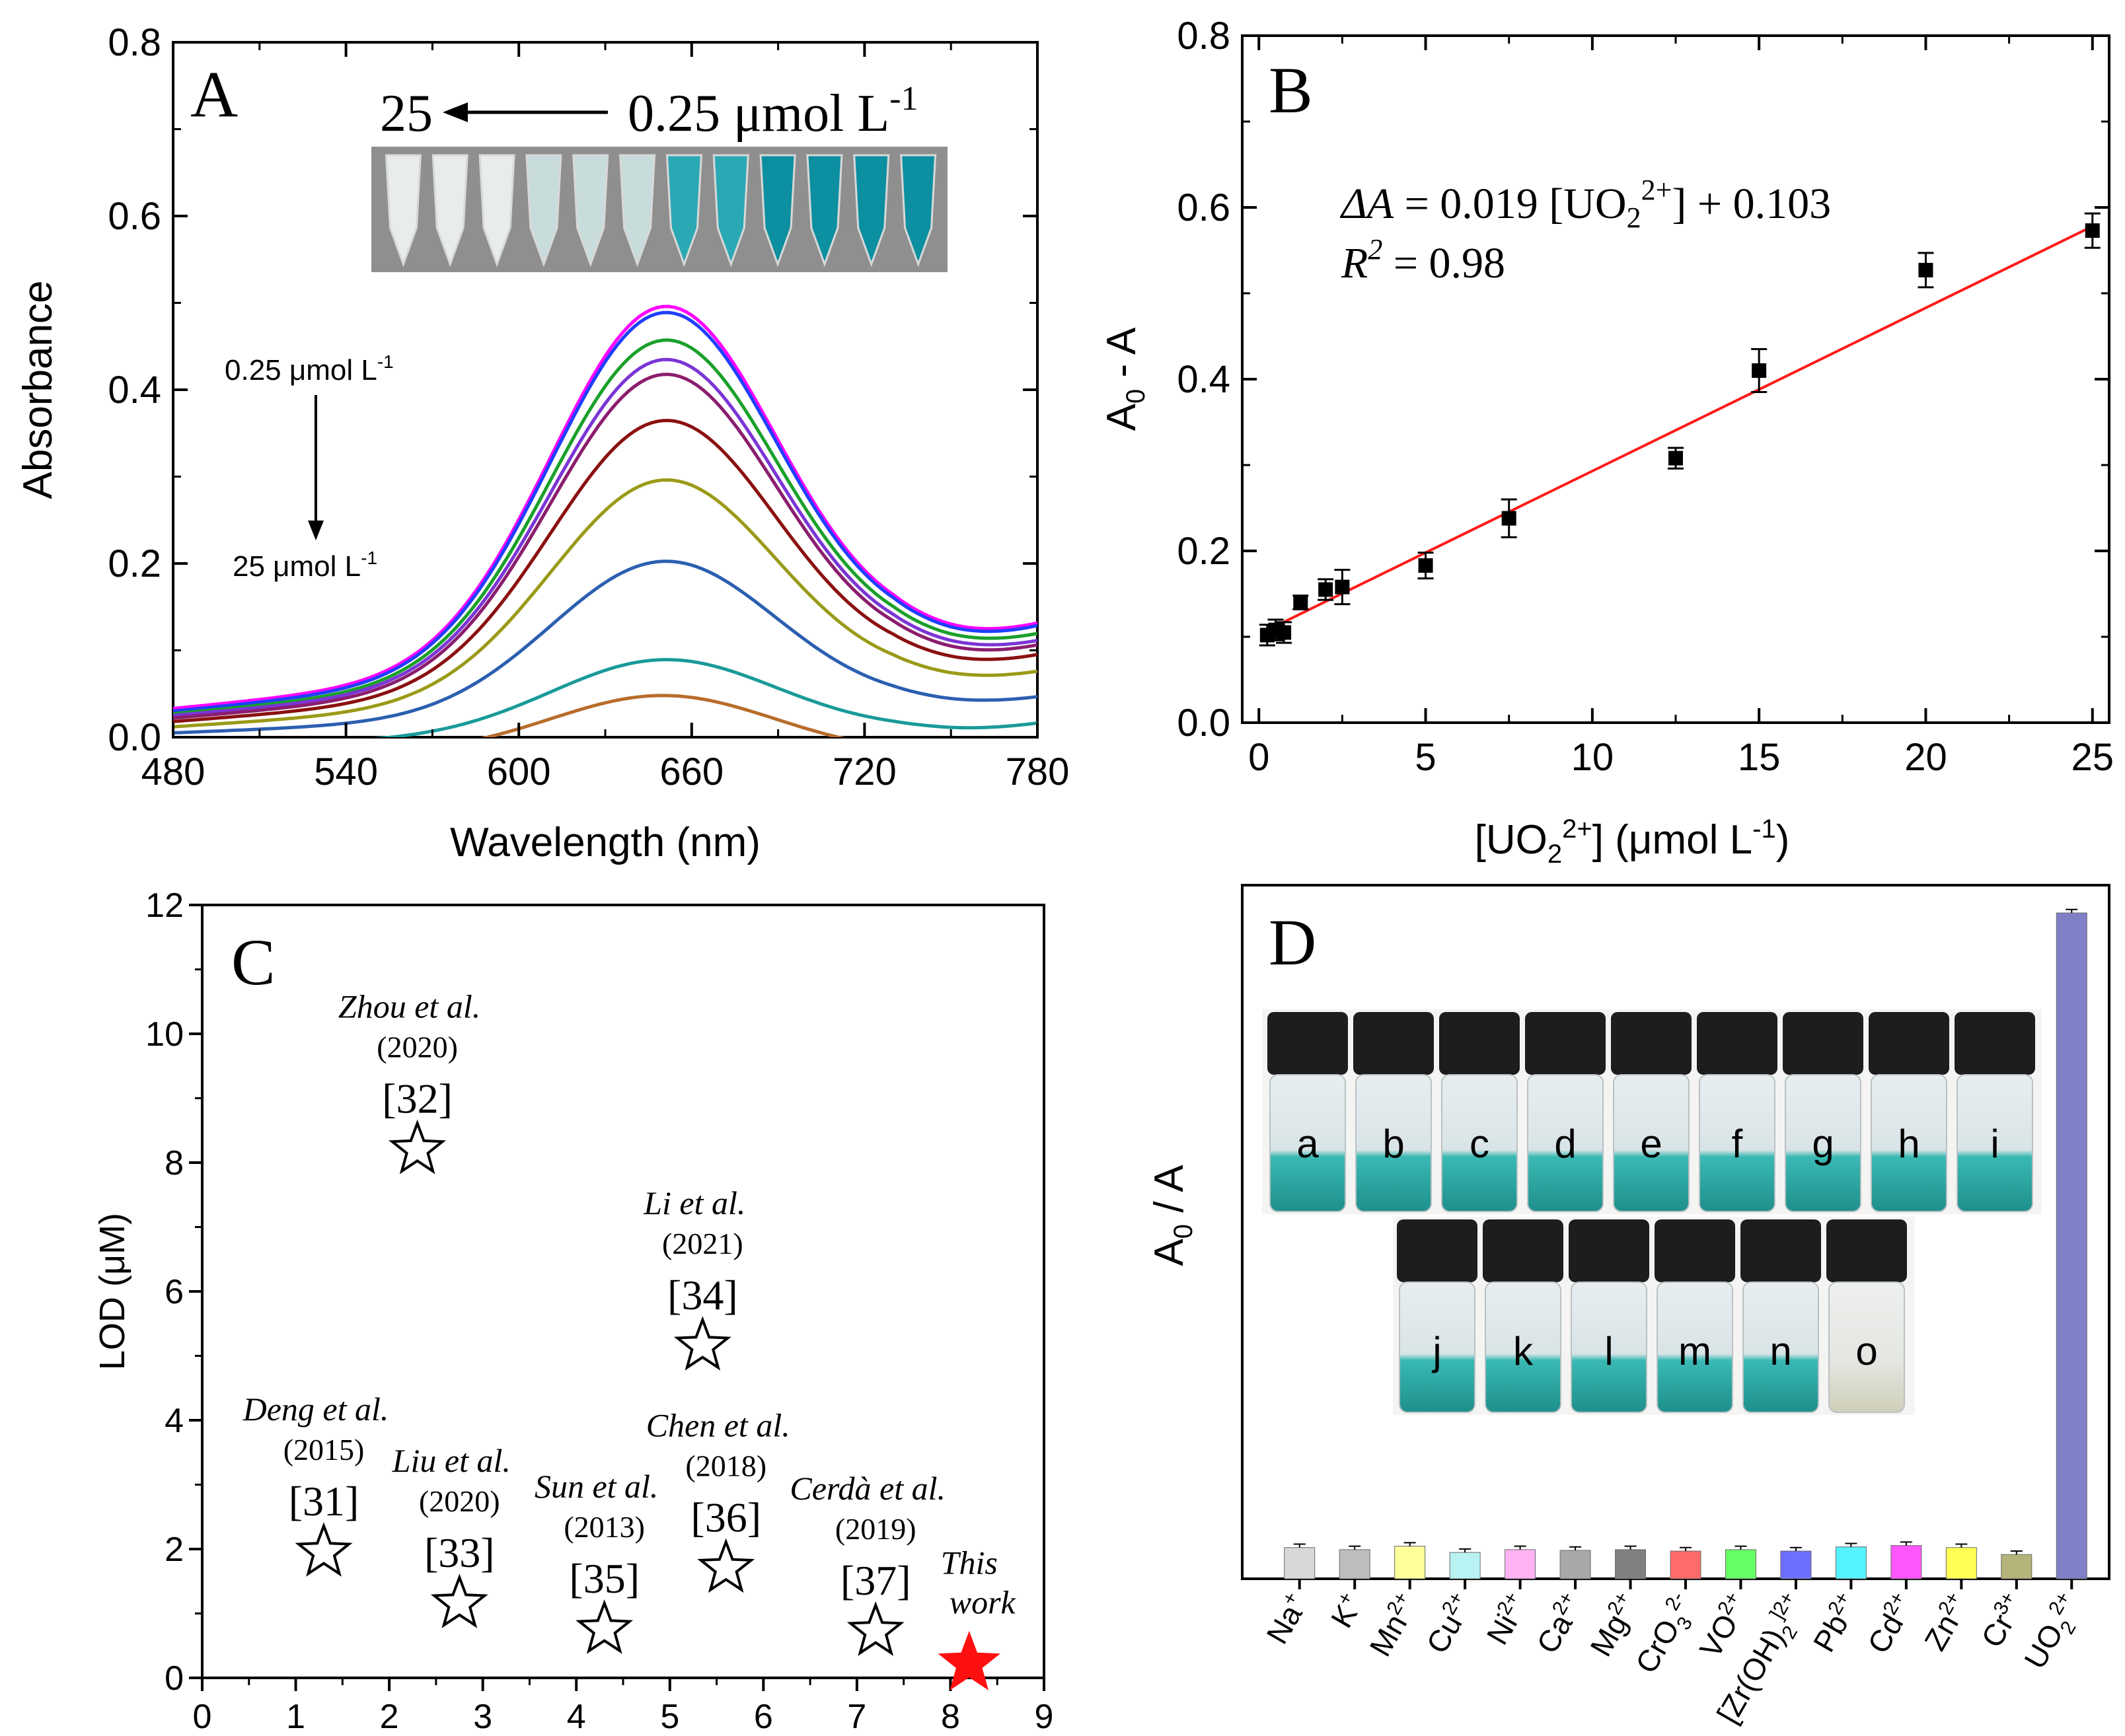 This screenshot has width=2125, height=1736. Describe the element at coordinates (1387, 1635) in the screenshot. I see `category-label-base: Mn` at that location.